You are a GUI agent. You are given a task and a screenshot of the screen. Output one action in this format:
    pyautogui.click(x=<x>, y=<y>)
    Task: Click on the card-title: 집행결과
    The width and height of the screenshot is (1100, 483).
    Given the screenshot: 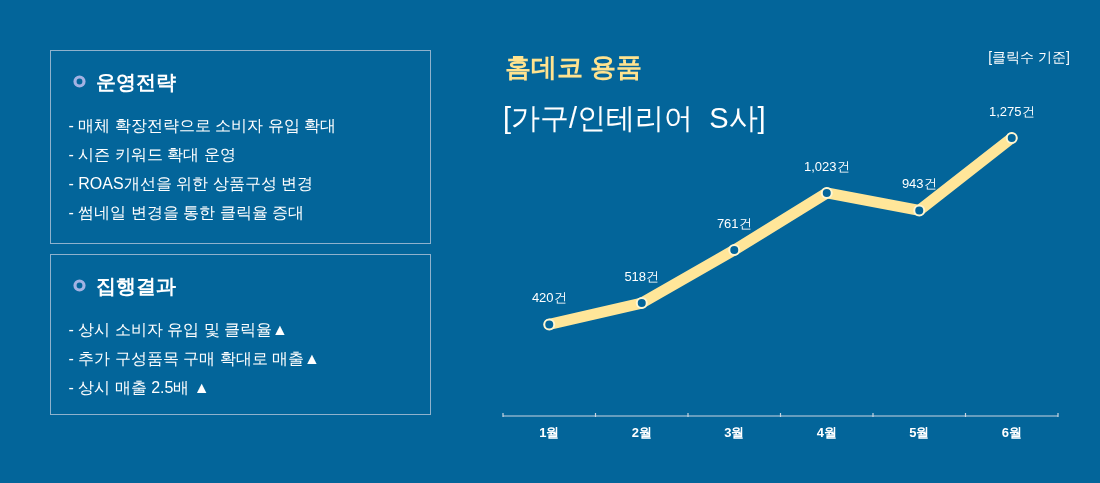 What is the action you would take?
    pyautogui.click(x=135, y=286)
    